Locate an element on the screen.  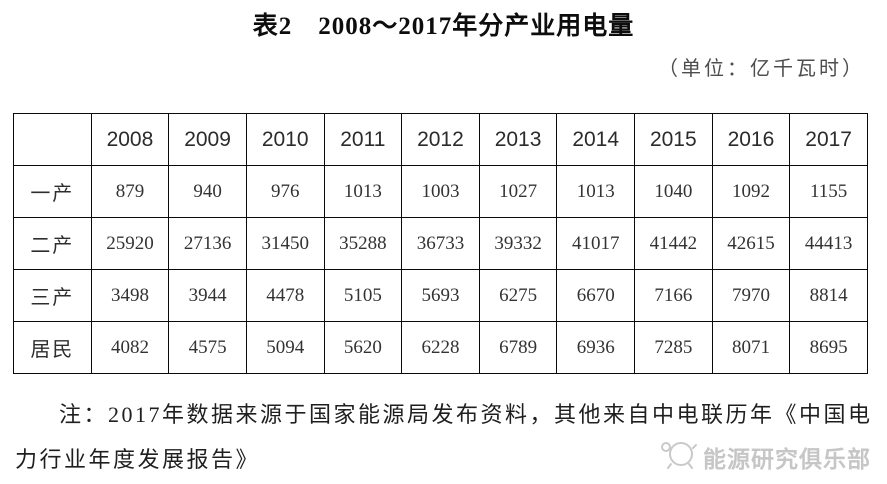
row-label-residents: 居民 is located at coordinates (52, 347).